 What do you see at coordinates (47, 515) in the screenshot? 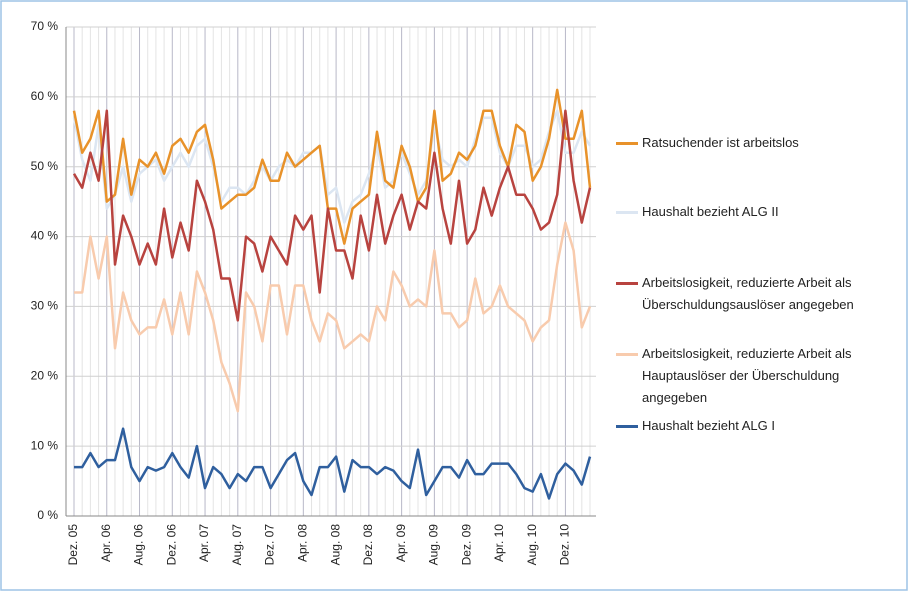
I see `y-tick-label: 0 %` at bounding box center [47, 515].